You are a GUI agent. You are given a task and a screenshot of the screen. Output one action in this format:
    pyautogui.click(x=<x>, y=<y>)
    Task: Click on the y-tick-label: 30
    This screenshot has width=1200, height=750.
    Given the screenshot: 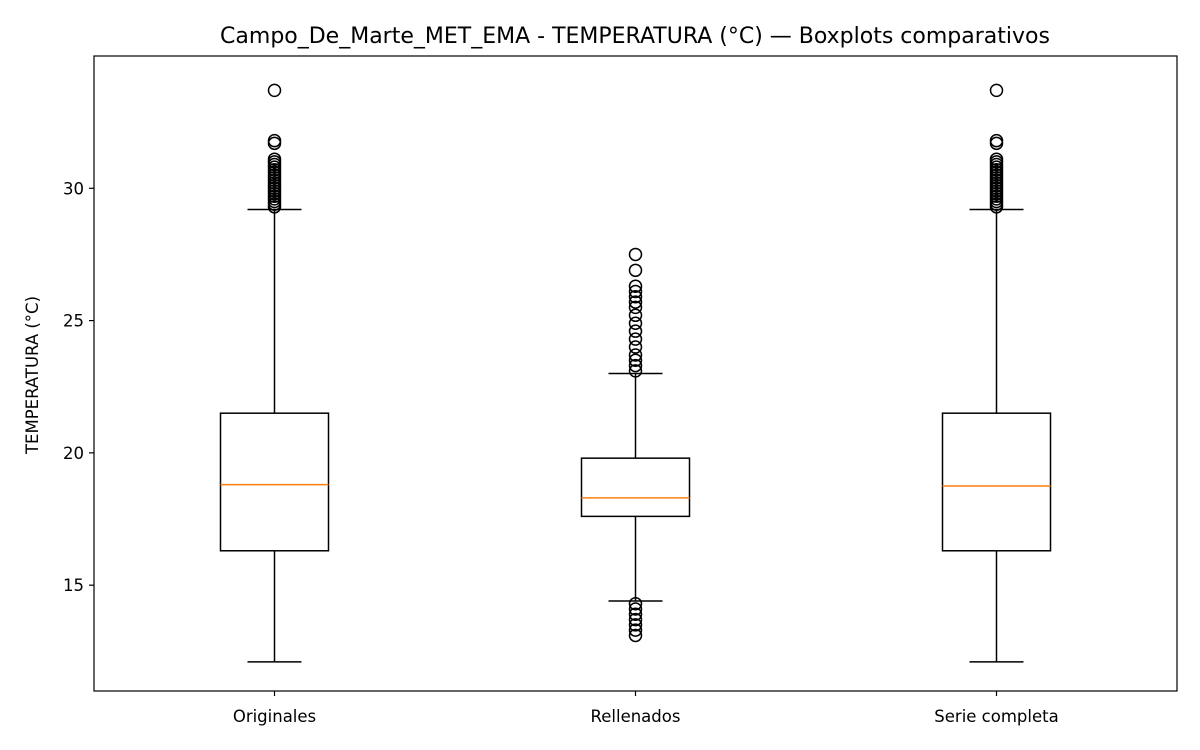 What is the action you would take?
    pyautogui.click(x=73, y=188)
    